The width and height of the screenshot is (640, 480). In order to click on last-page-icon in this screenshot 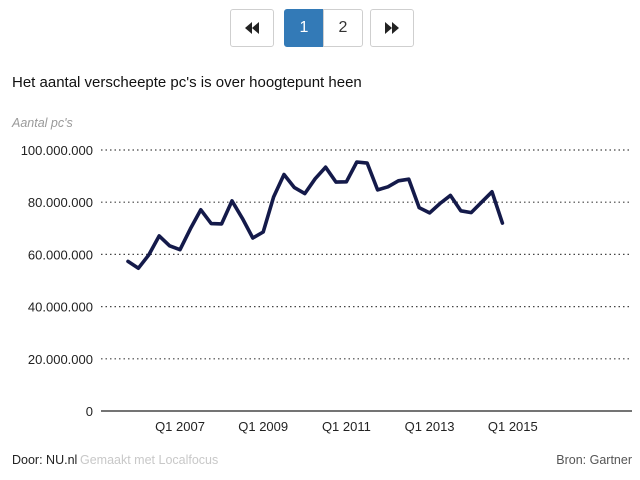, I will do `click(392, 28)`.